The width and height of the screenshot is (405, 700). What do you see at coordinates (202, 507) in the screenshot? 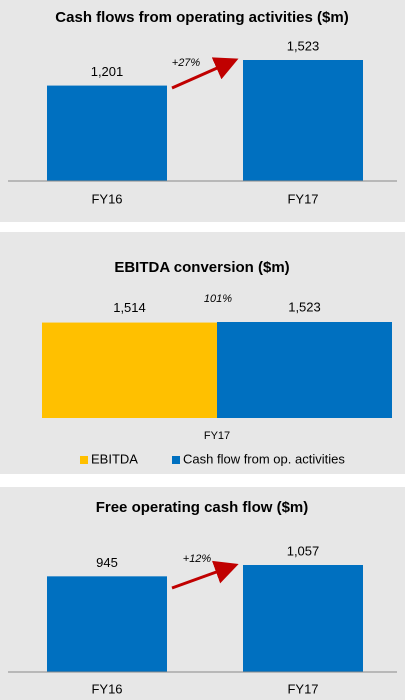
I see `chart-title: Free operating cash flow ($m)` at bounding box center [202, 507].